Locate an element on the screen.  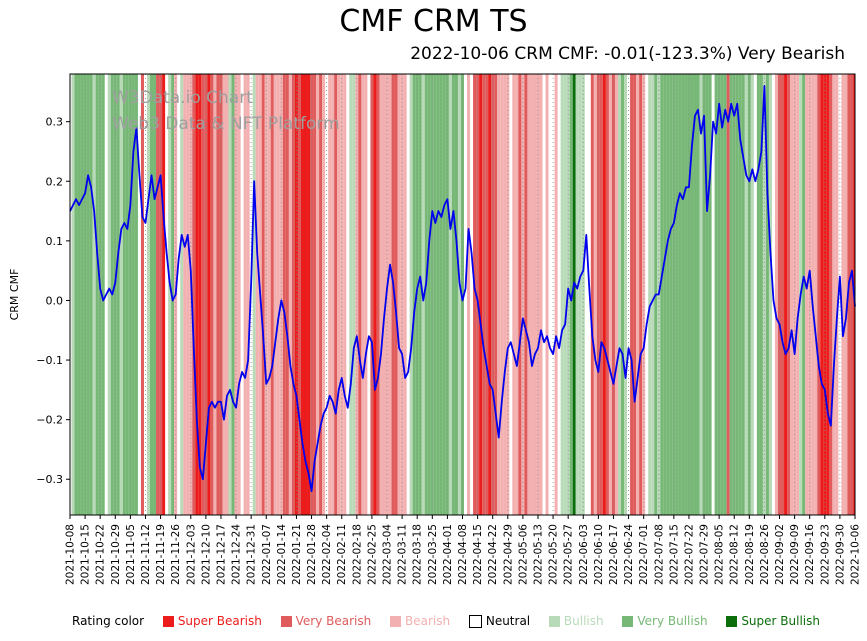
legend-title: Rating color is located at coordinates (108, 621).